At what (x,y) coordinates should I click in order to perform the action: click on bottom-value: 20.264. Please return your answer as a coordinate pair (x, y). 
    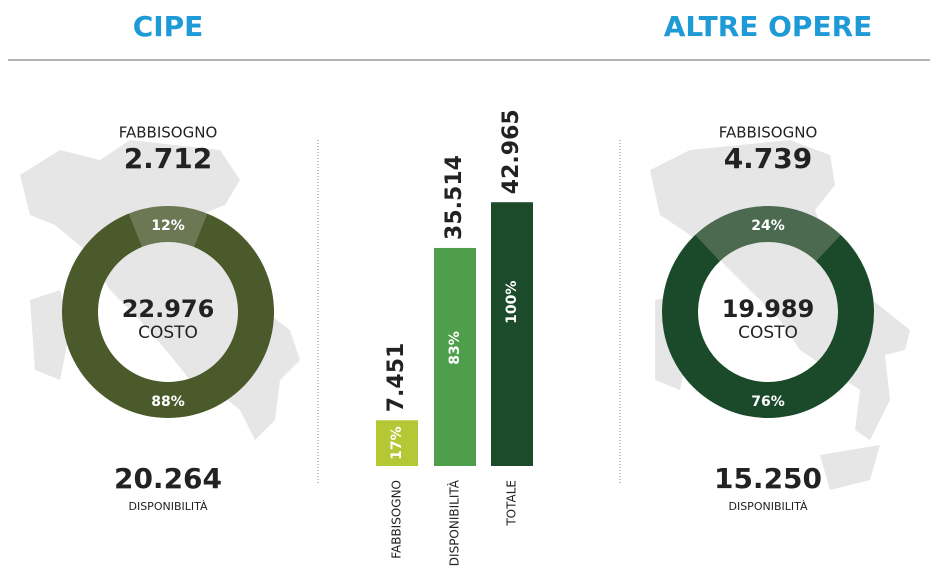
    Looking at the image, I should click on (168, 478).